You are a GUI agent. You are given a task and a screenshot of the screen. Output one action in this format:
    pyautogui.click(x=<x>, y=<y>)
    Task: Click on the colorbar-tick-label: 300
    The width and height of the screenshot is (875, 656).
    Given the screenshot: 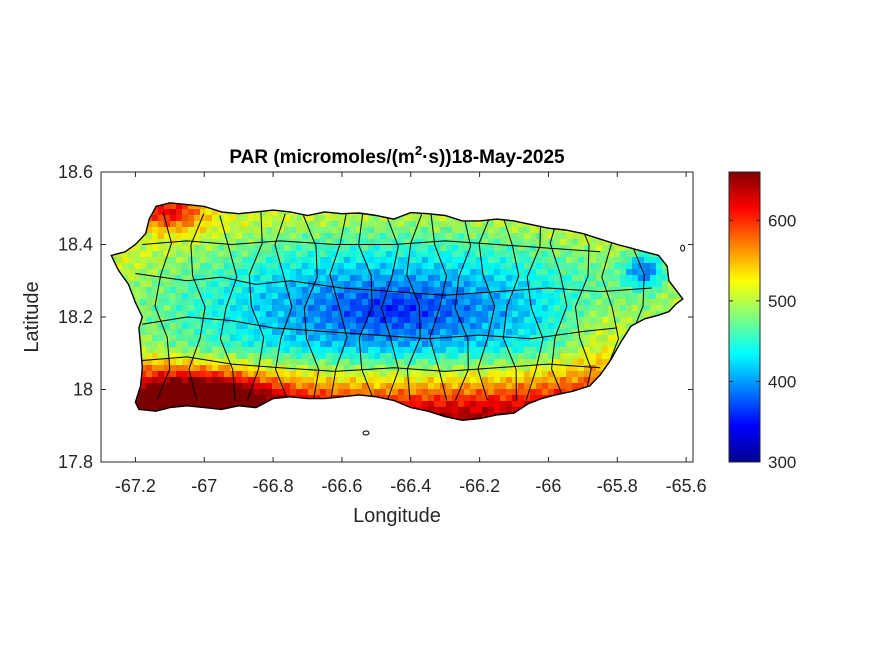 What is the action you would take?
    pyautogui.click(x=782, y=462)
    